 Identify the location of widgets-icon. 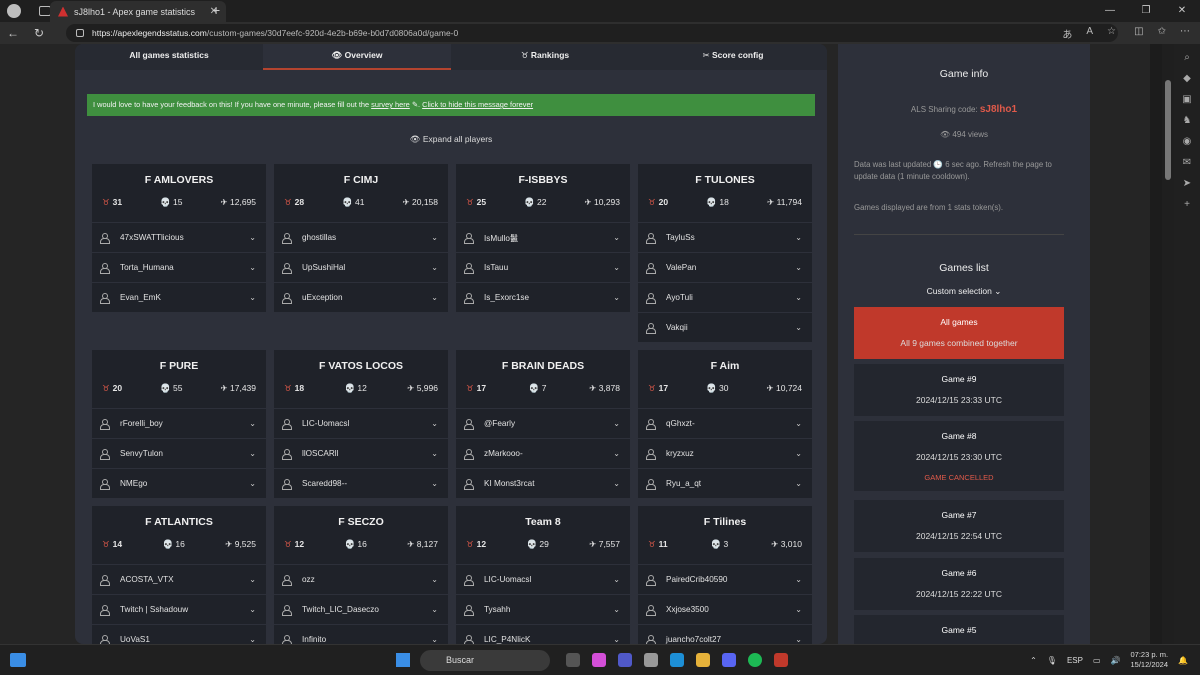
(18, 660).